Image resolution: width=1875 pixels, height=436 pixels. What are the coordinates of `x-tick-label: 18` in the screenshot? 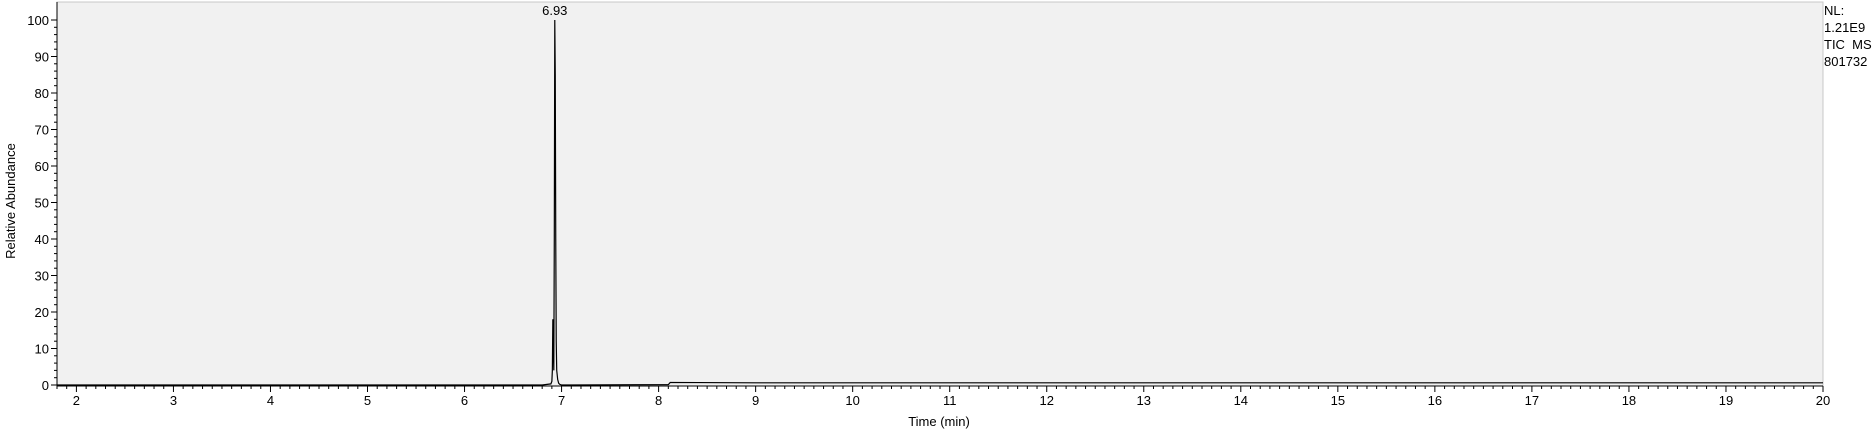 It's located at (1629, 400).